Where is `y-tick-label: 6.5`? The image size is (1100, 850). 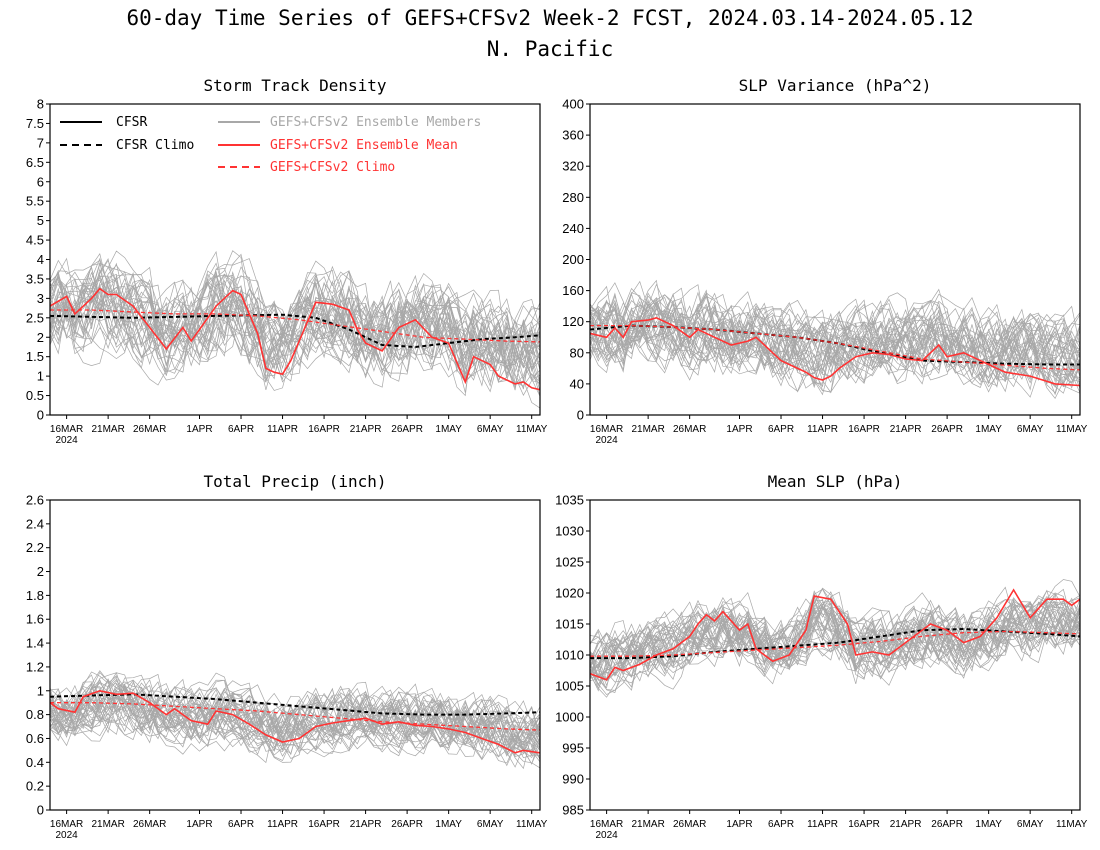
y-tick-label: 6.5 is located at coordinates (35, 162).